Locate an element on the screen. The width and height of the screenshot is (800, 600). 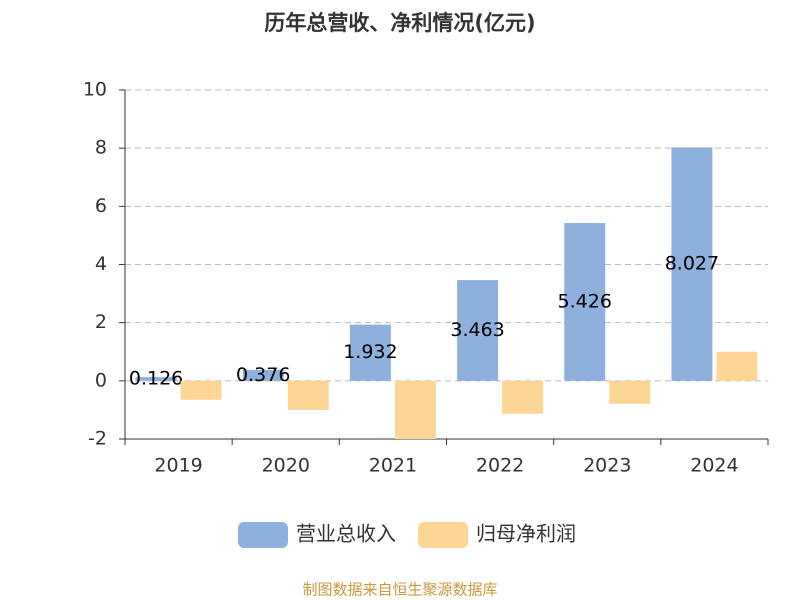
x-tick-label: 2021 is located at coordinates (393, 466).